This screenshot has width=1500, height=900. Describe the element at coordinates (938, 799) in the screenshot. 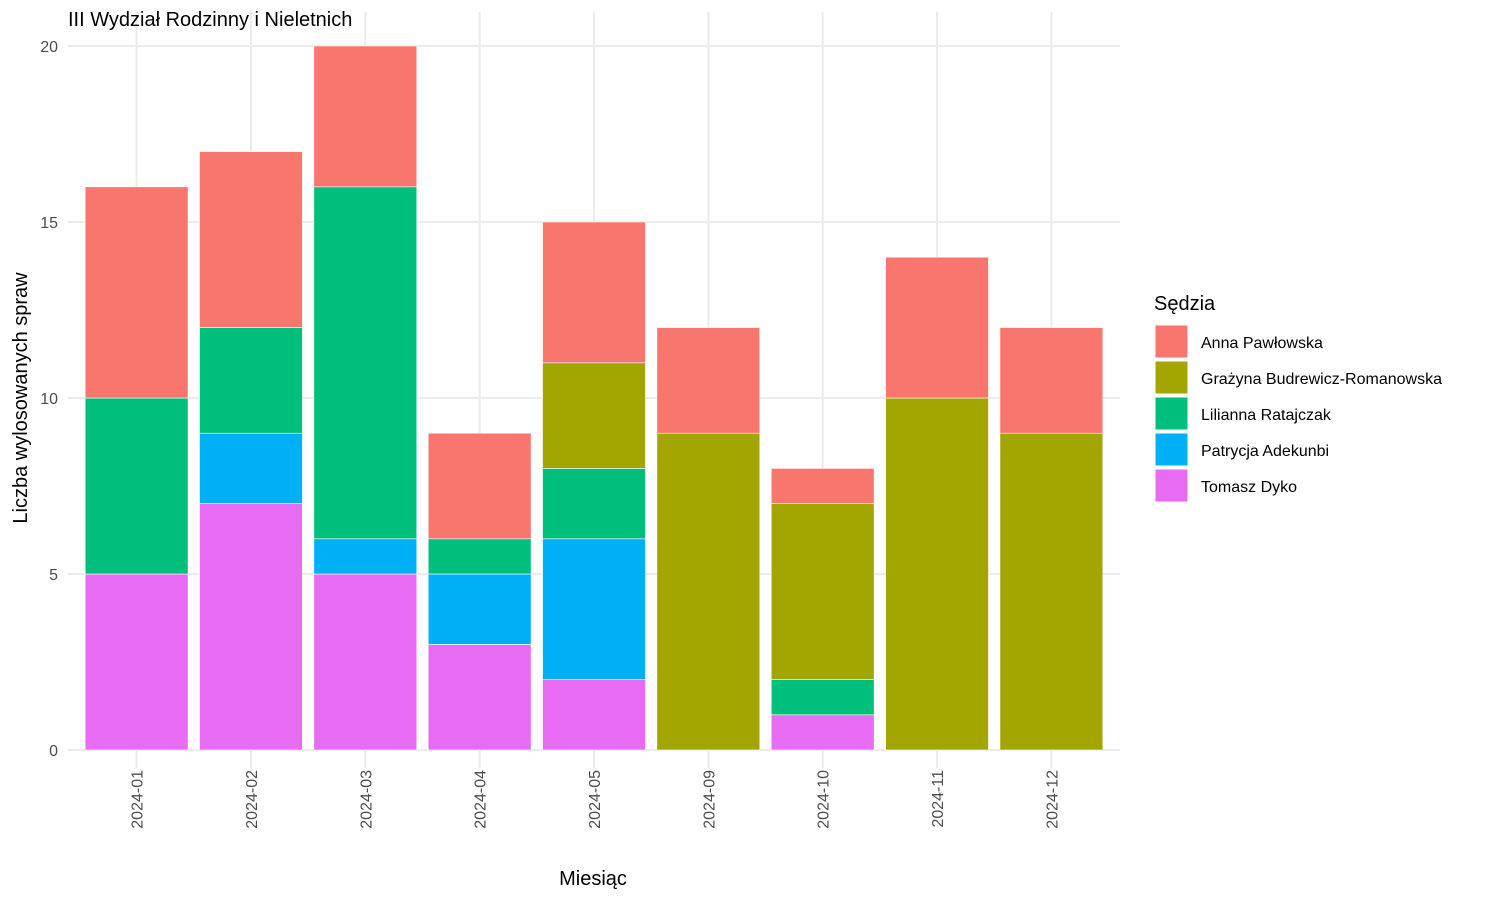

I see `x-tick-label: 2024-11` at that location.